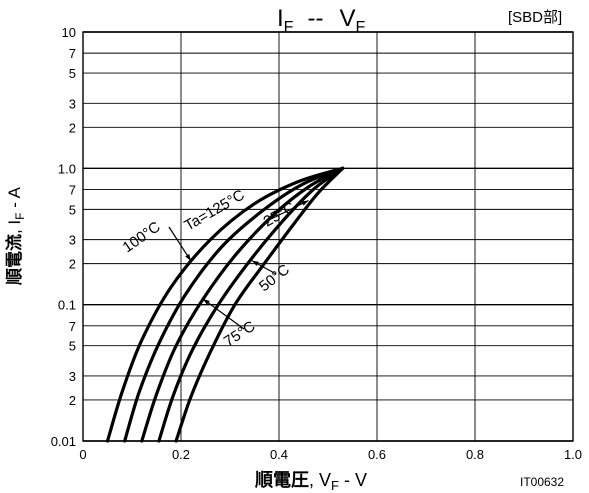  What do you see at coordinates (215, 210) in the screenshot?
I see `series-annotation-label: Ta=125°C` at bounding box center [215, 210].